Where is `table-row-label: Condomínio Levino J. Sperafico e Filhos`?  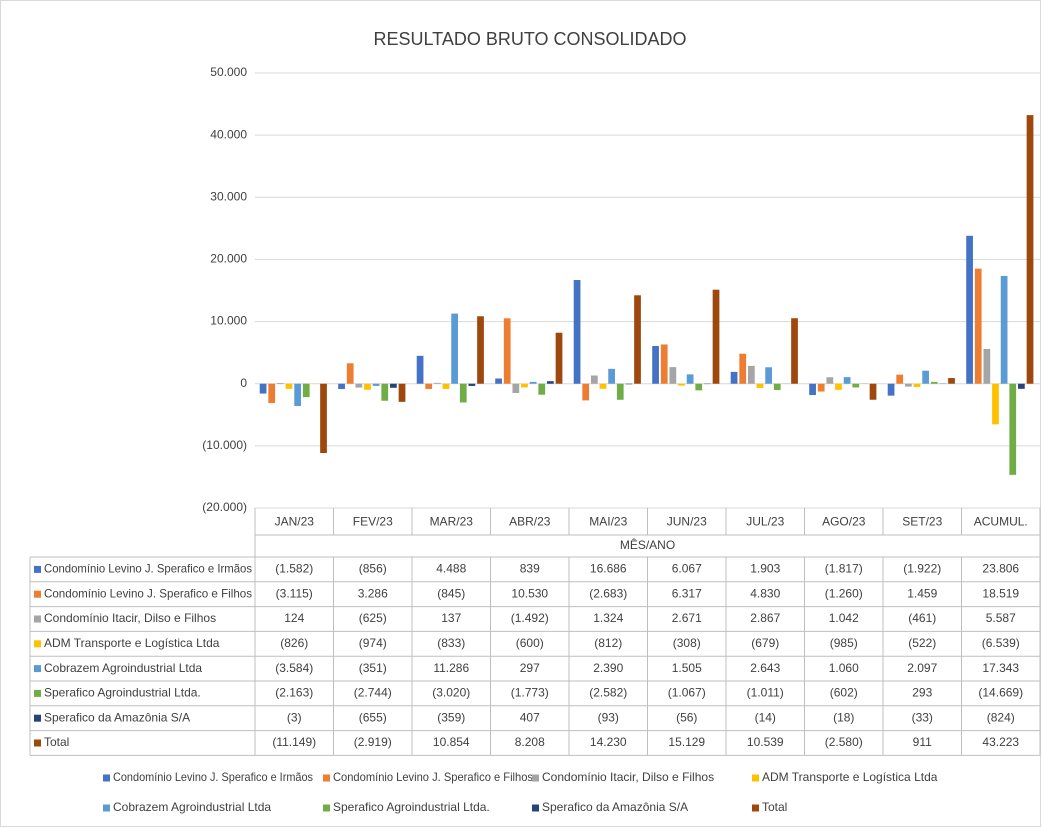
table-row-label: Condomínio Levino J. Sperafico e Filhos is located at coordinates (148, 593).